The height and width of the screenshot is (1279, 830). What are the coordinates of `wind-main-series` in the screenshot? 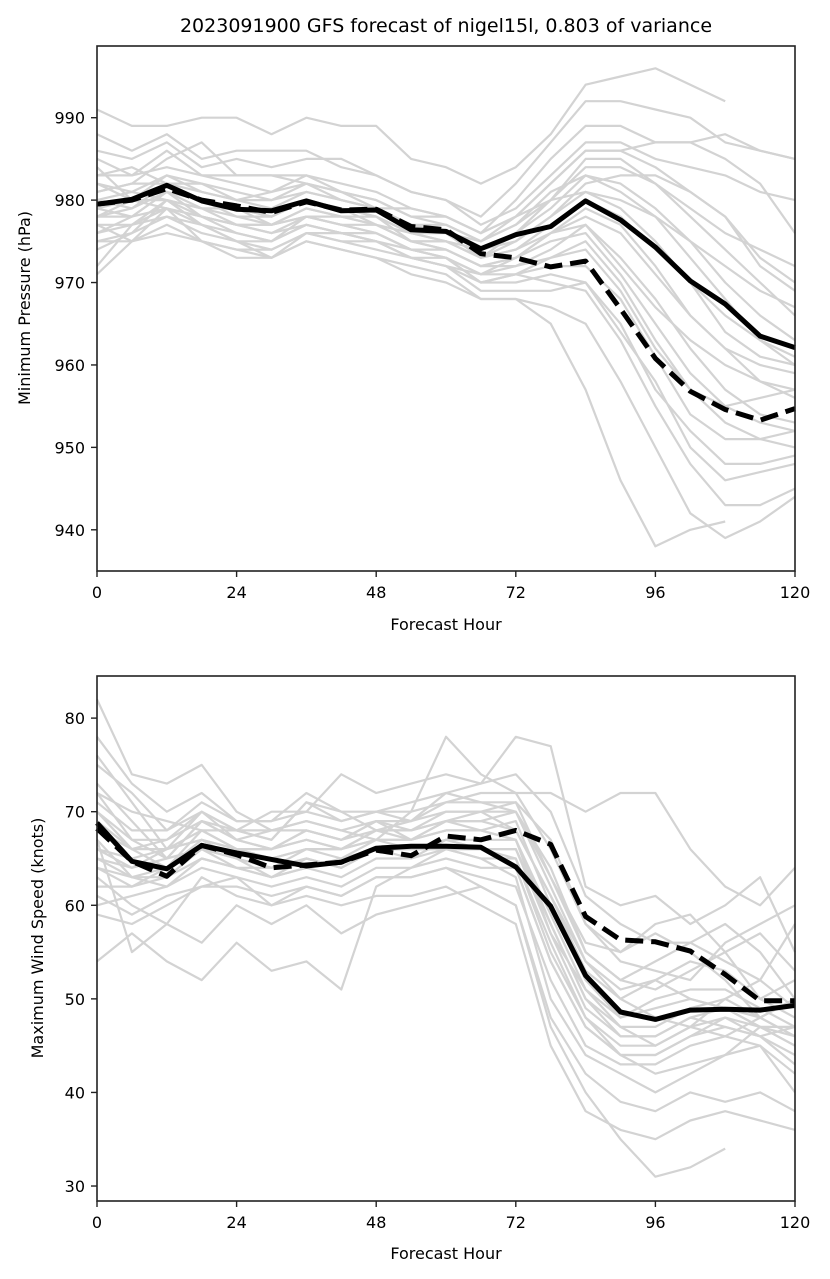 It's located at (445, 921).